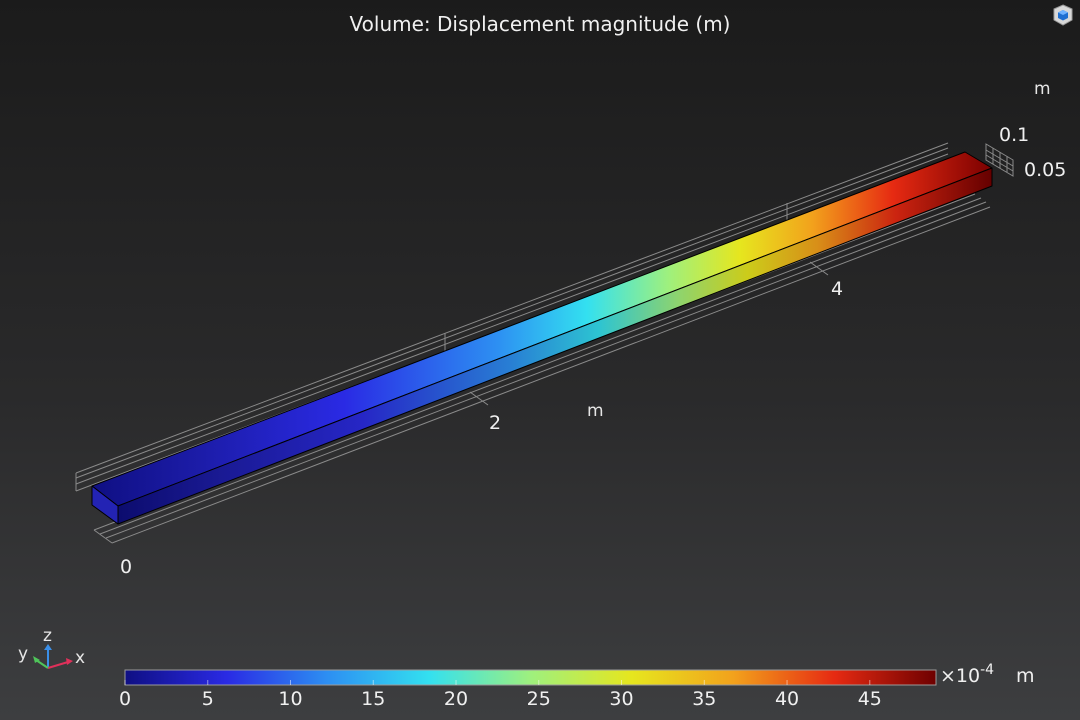 This screenshot has height=720, width=1080. Describe the element at coordinates (126, 567) in the screenshot. I see `x-tick-label: 0` at that location.